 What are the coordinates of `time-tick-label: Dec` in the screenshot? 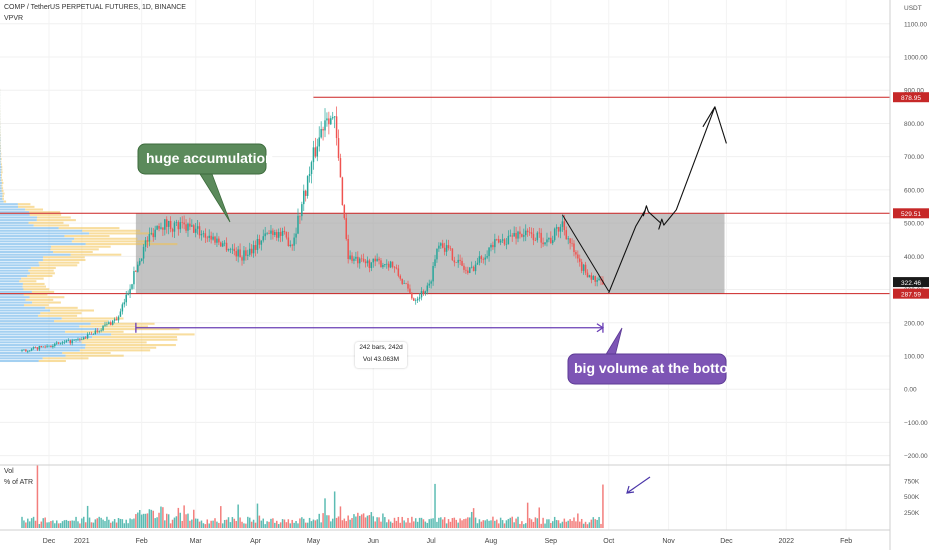 It's located at (726, 541).